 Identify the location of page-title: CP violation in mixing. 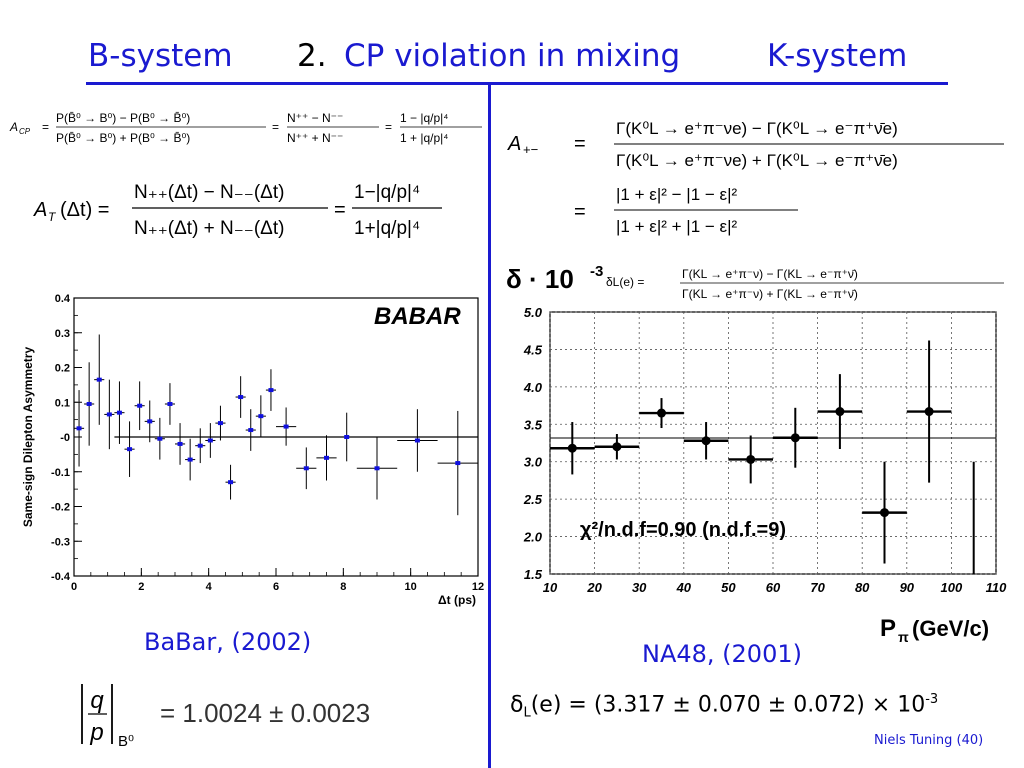
(512, 56).